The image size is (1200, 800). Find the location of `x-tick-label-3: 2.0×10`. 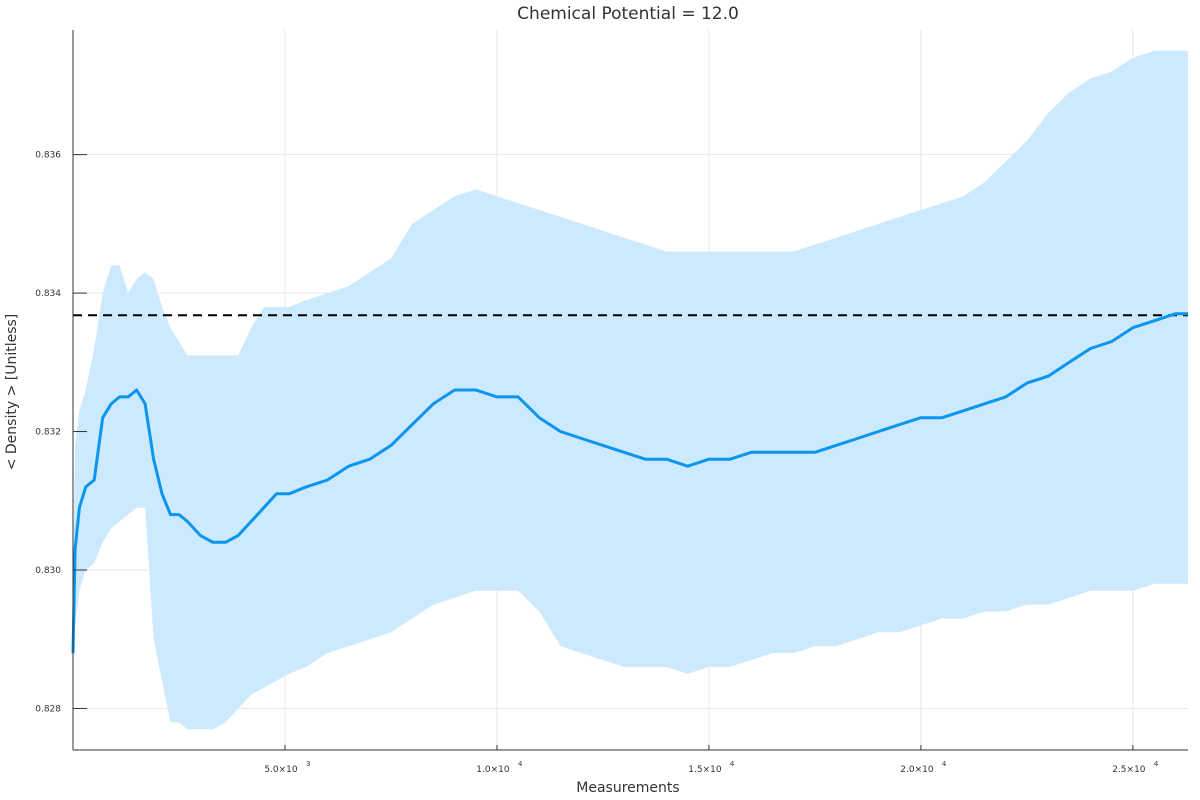

x-tick-label-3: 2.0×10 is located at coordinates (917, 770).